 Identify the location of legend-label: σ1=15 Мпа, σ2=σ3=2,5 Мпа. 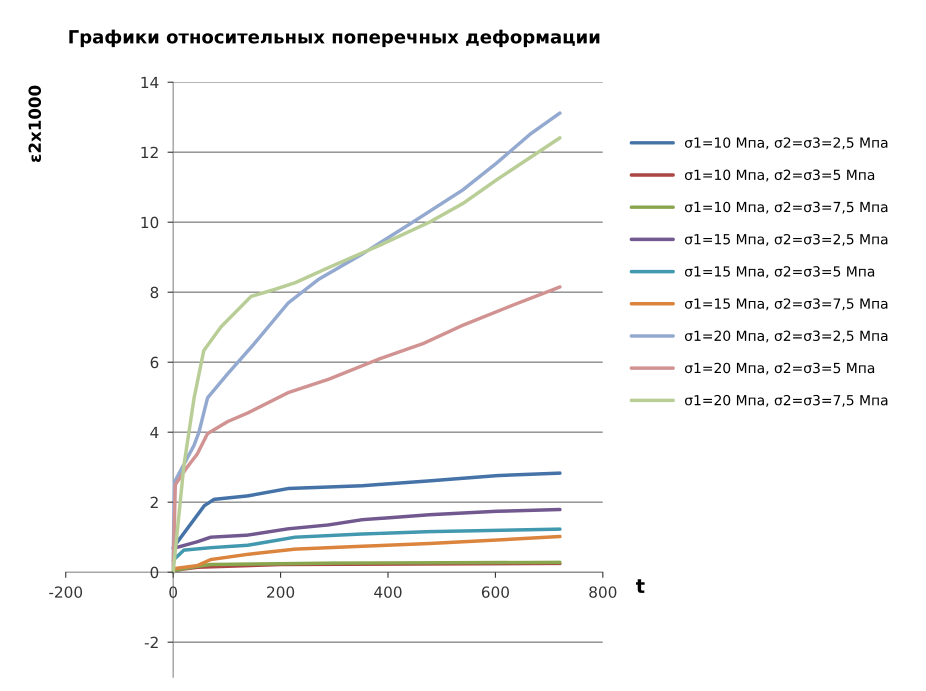
(786, 240).